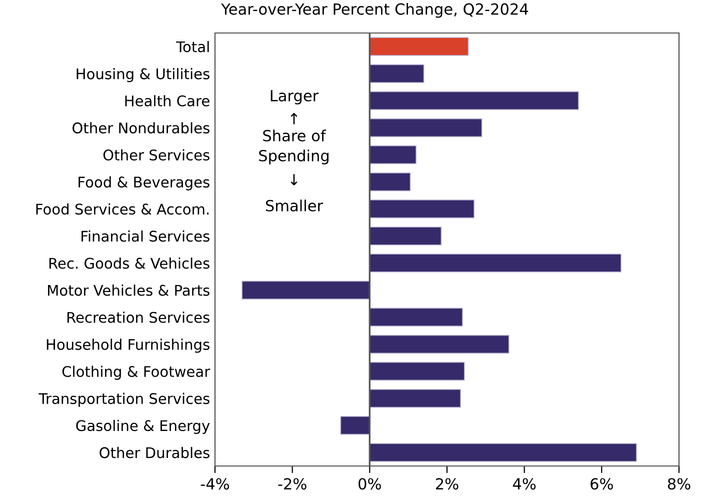 This screenshot has height=496, width=708. What do you see at coordinates (294, 157) in the screenshot?
I see `annotation: Spending` at bounding box center [294, 157].